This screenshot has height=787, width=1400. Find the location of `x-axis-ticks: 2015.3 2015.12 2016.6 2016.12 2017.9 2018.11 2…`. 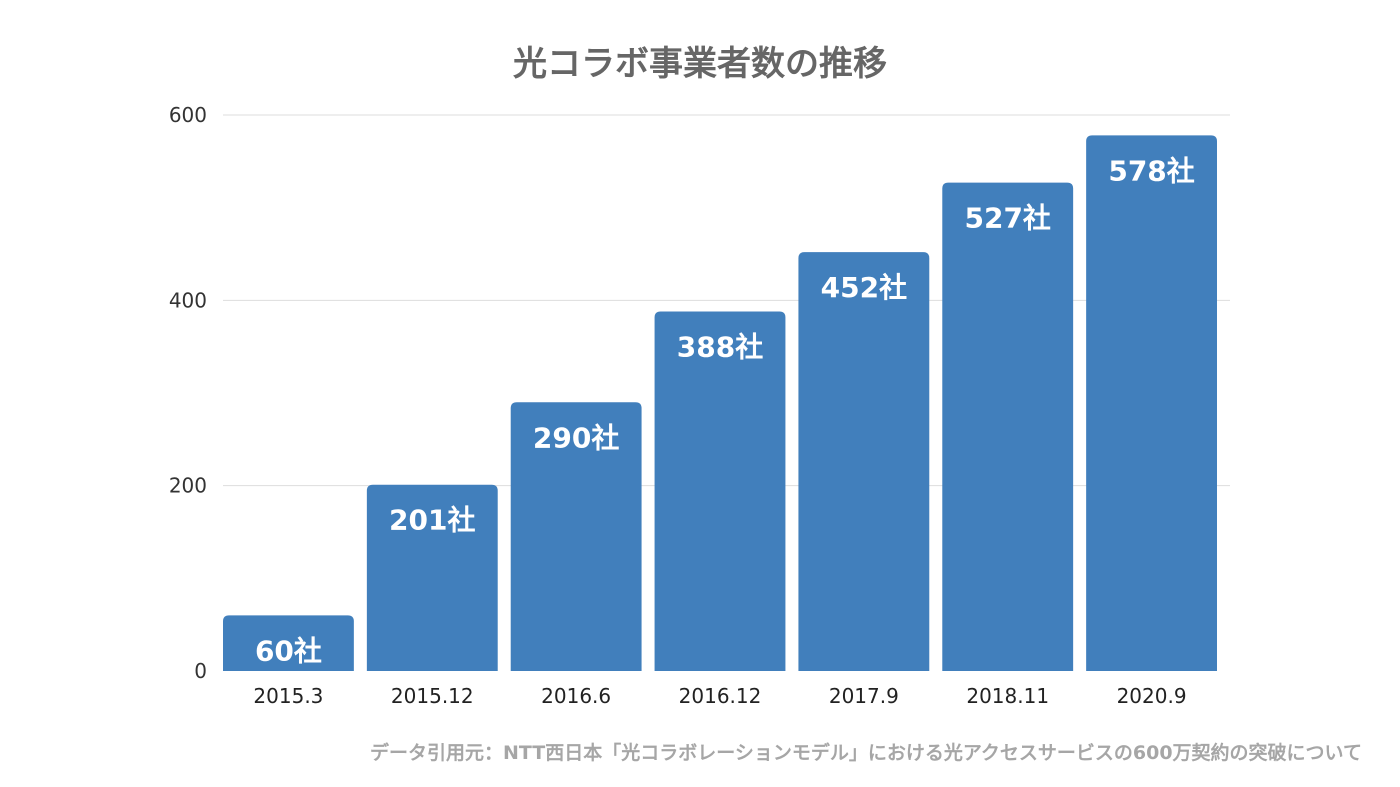

x-axis-ticks: 2015.3 2015.12 2016.6 2016.12 2017.9 2018.11 2… is located at coordinates (719, 696).